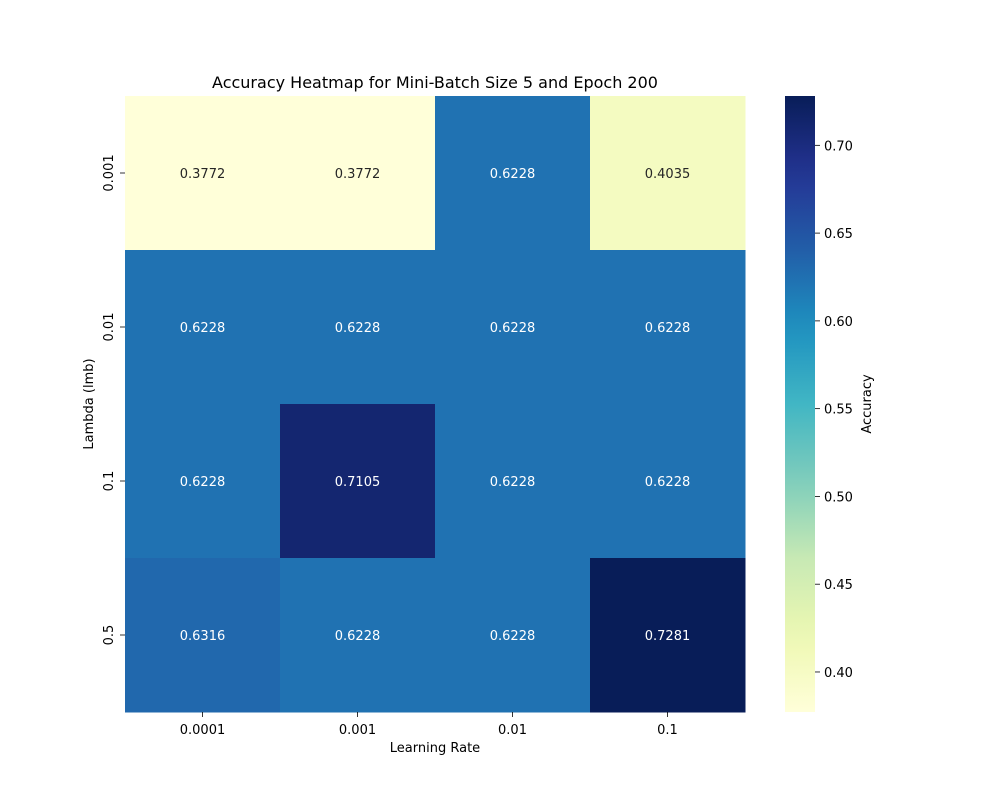 This screenshot has height=805, width=1000. I want to click on heatmap-cell-r1-c1, so click(358, 327).